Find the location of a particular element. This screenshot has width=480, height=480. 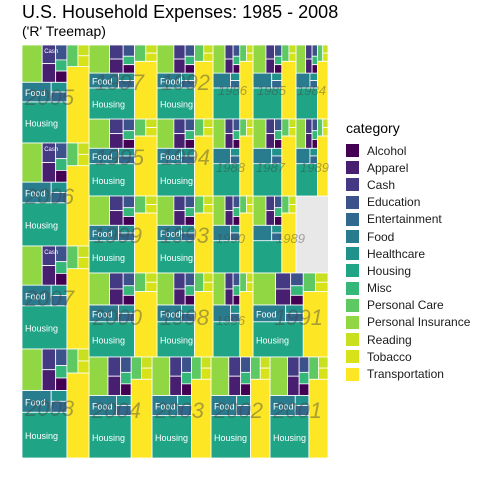

legend-label: Reading is located at coordinates (389, 339).